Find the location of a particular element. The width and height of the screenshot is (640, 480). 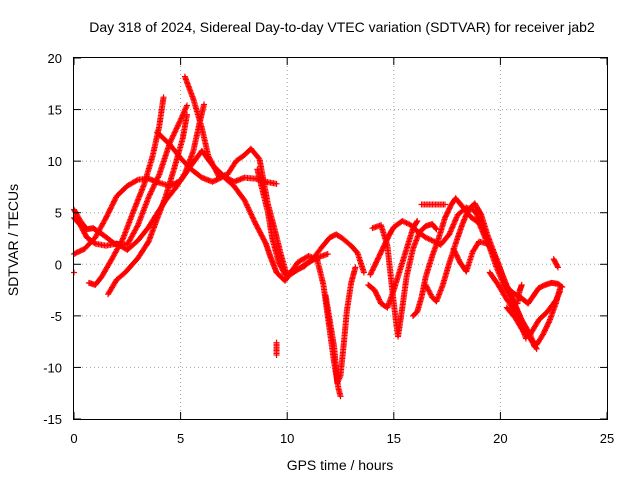

y-tick-label: 15 is located at coordinates (55, 110).